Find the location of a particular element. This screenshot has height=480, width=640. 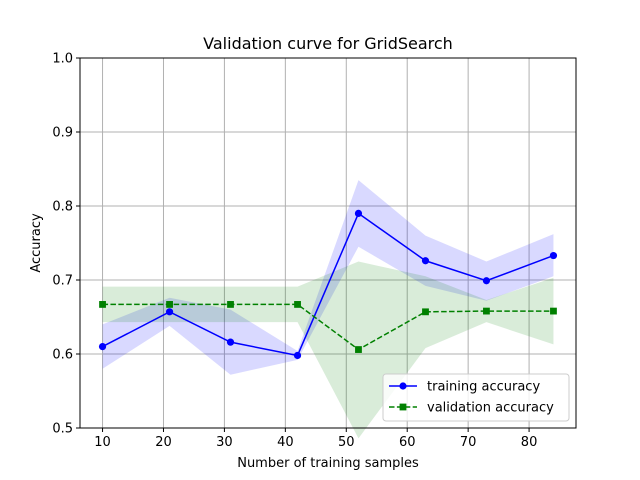

validation-accuracy-legend-label: validation accuracy is located at coordinates (490, 408).